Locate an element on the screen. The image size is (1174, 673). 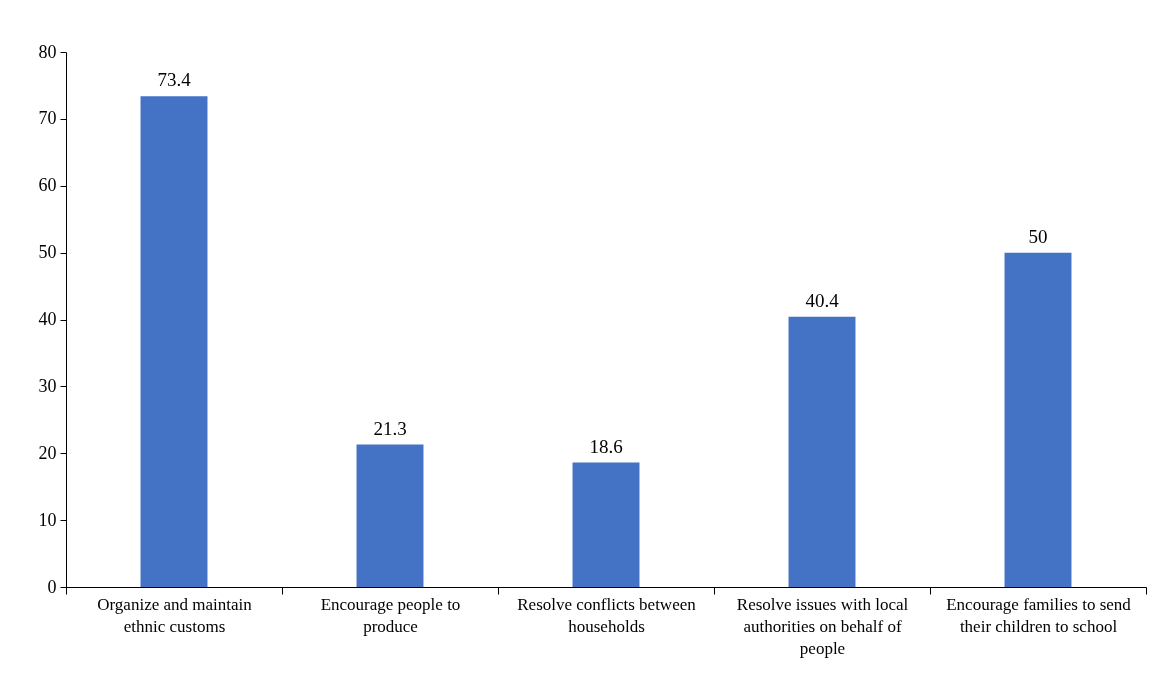
data-label: 21.3 is located at coordinates (390, 428).